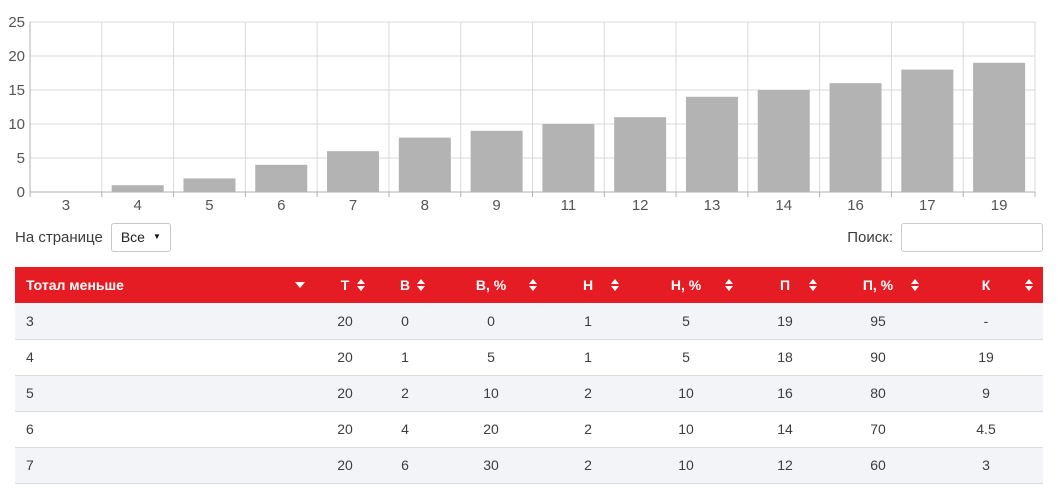 The width and height of the screenshot is (1058, 490). I want to click on column-header-p: П, so click(785, 285).